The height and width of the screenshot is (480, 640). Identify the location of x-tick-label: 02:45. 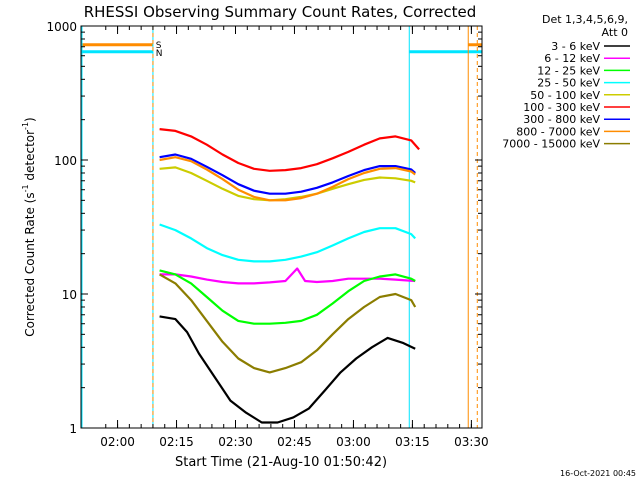
(294, 442).